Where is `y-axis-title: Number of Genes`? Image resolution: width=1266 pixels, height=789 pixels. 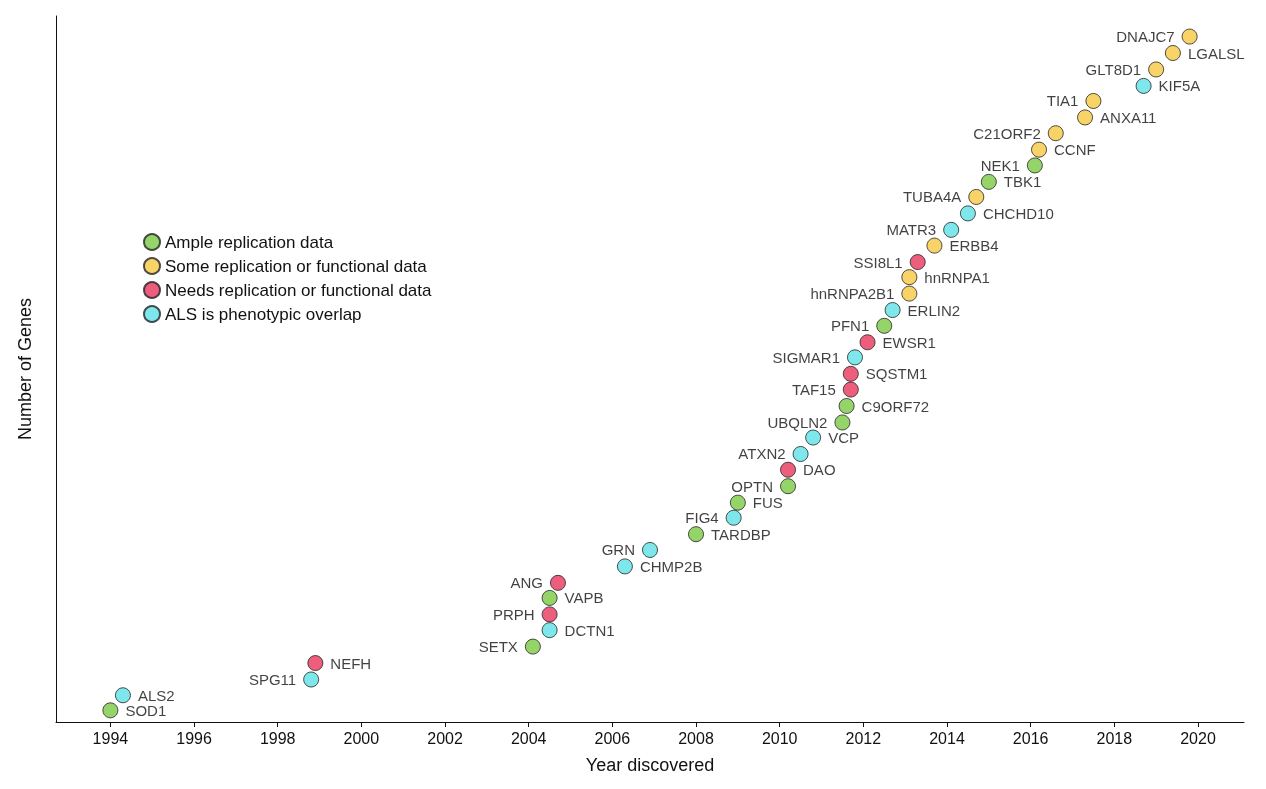 y-axis-title: Number of Genes is located at coordinates (25, 369).